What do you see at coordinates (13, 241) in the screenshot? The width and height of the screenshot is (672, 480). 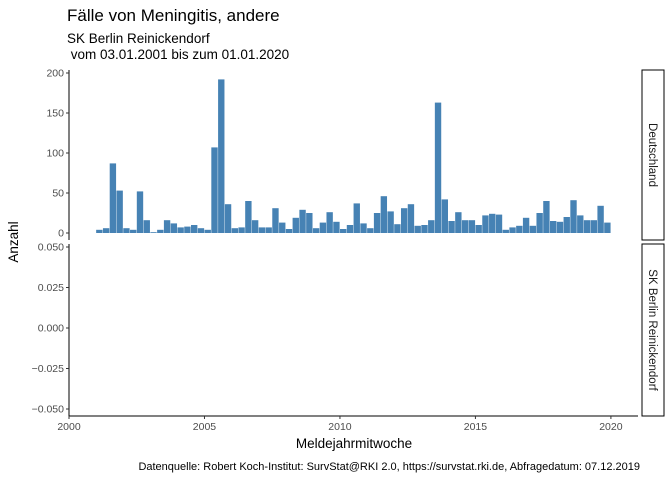 I see `y-axis-title: Anzahl` at bounding box center [13, 241].